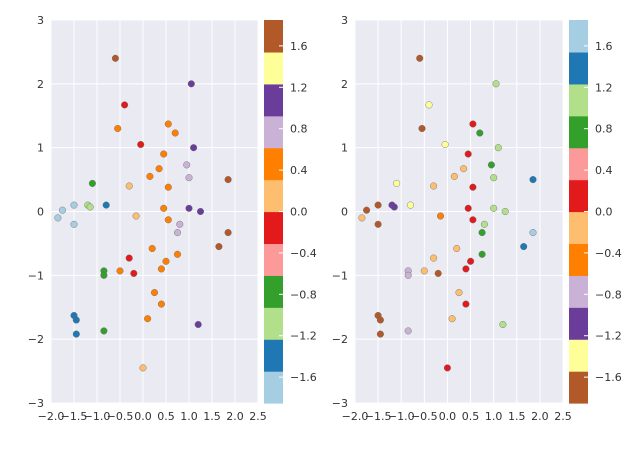 Image resolution: width=634 pixels, height=449 pixels. What do you see at coordinates (120, 416) in the screenshot?
I see `x-tick-label: −0.5` at bounding box center [120, 416].